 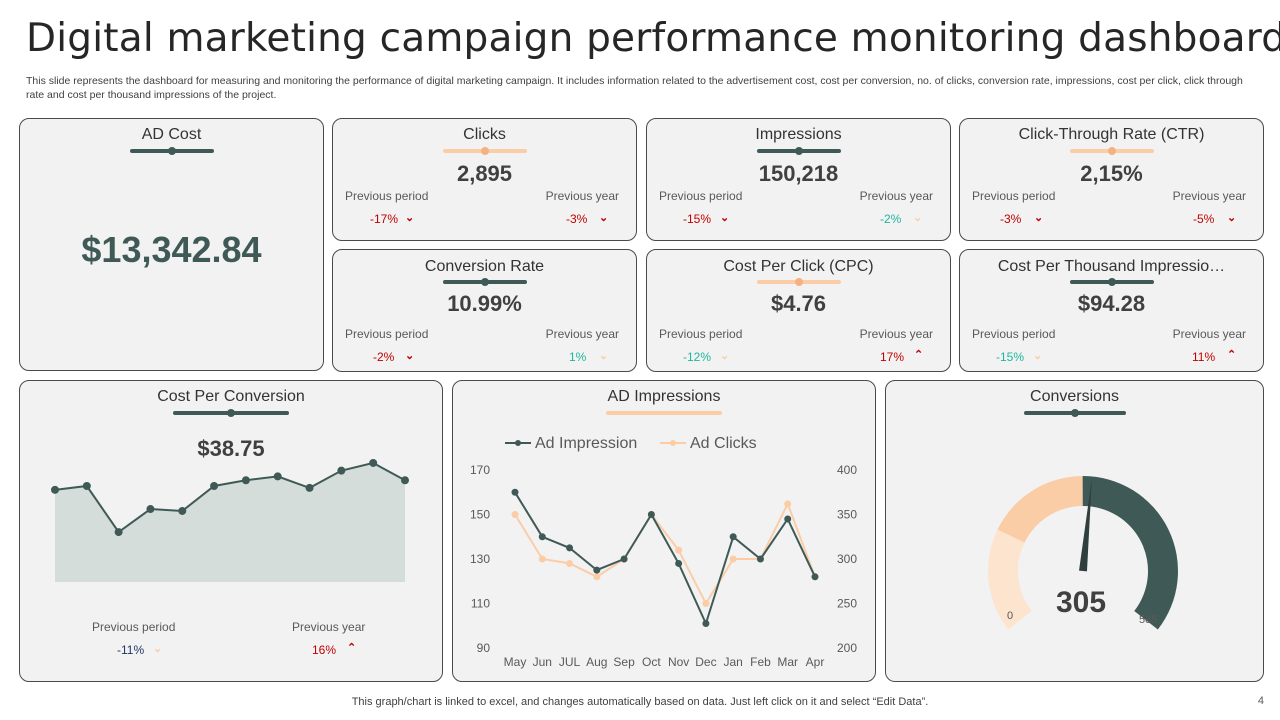 I want to click on y-right-tick-label: 400, so click(x=847, y=470).